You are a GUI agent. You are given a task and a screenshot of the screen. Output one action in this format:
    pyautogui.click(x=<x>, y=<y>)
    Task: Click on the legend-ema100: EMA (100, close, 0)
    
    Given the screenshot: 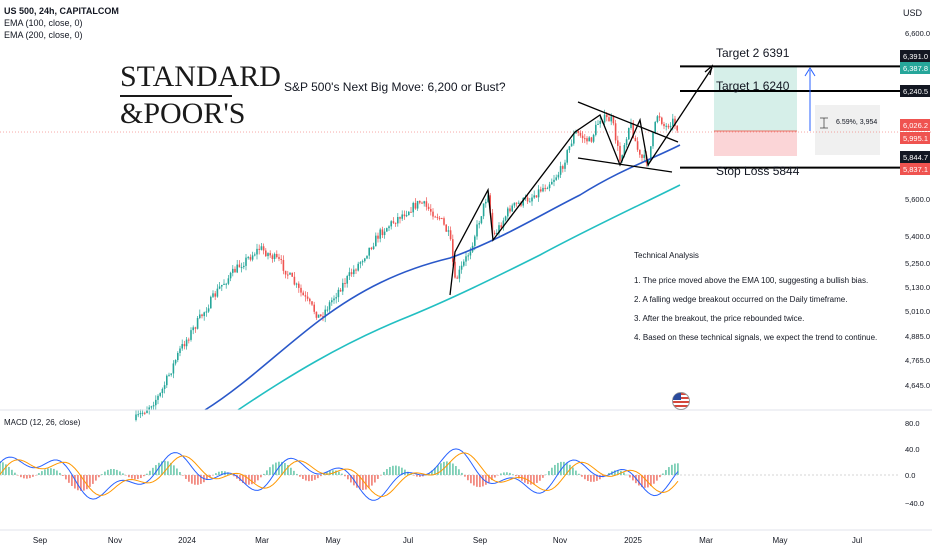 What is the action you would take?
    pyautogui.click(x=43, y=23)
    